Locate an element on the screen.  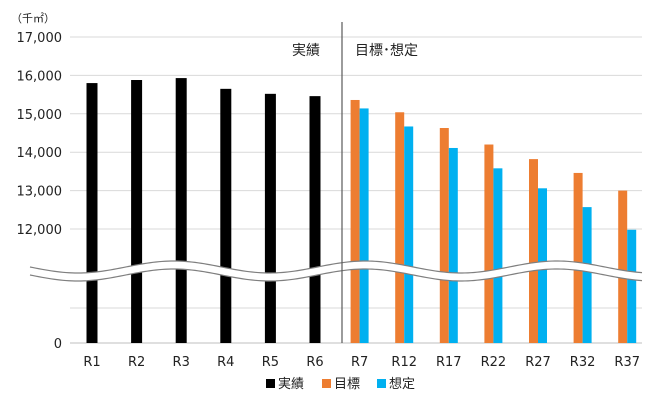
x-axis-ticks: R1 R2 R3 R4 R5 R6 R7 R12 R17 R22 R27 R32 R37 is located at coordinates (361, 362).